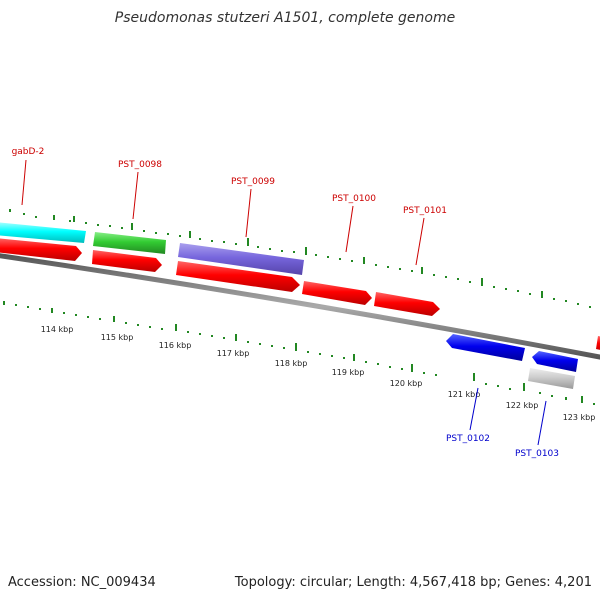 The image size is (600, 600). I want to click on scale-label: 118 kbp, so click(291, 363).